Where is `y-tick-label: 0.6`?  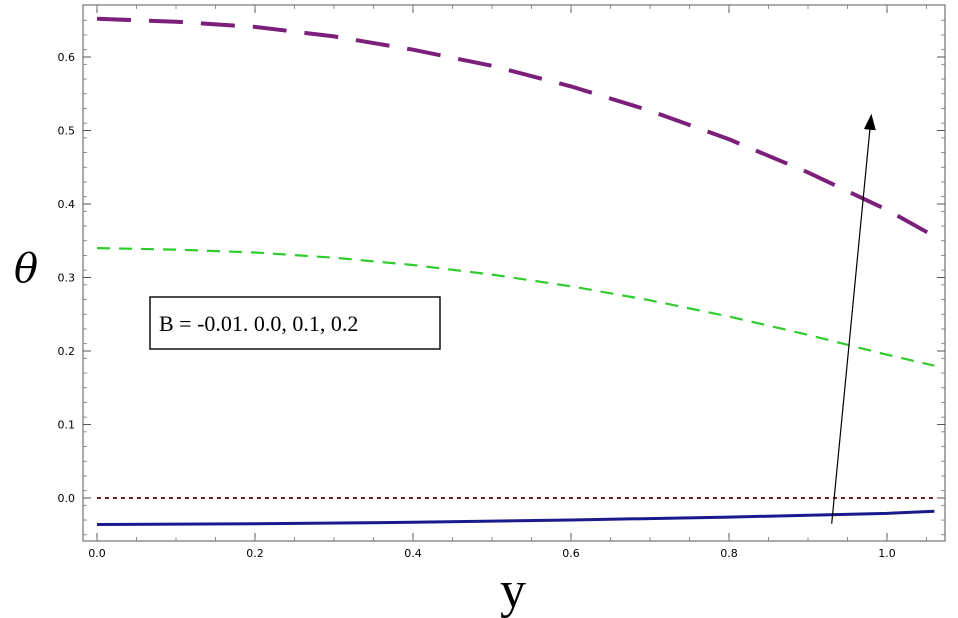
y-tick-label: 0.6 is located at coordinates (67, 57).